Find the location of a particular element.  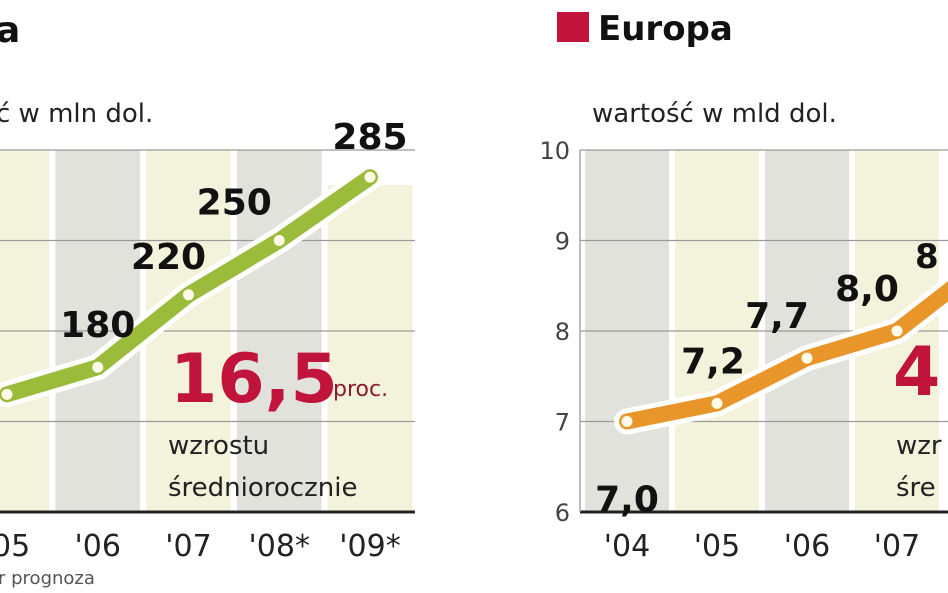

data-label: 8,0 is located at coordinates (867, 289).